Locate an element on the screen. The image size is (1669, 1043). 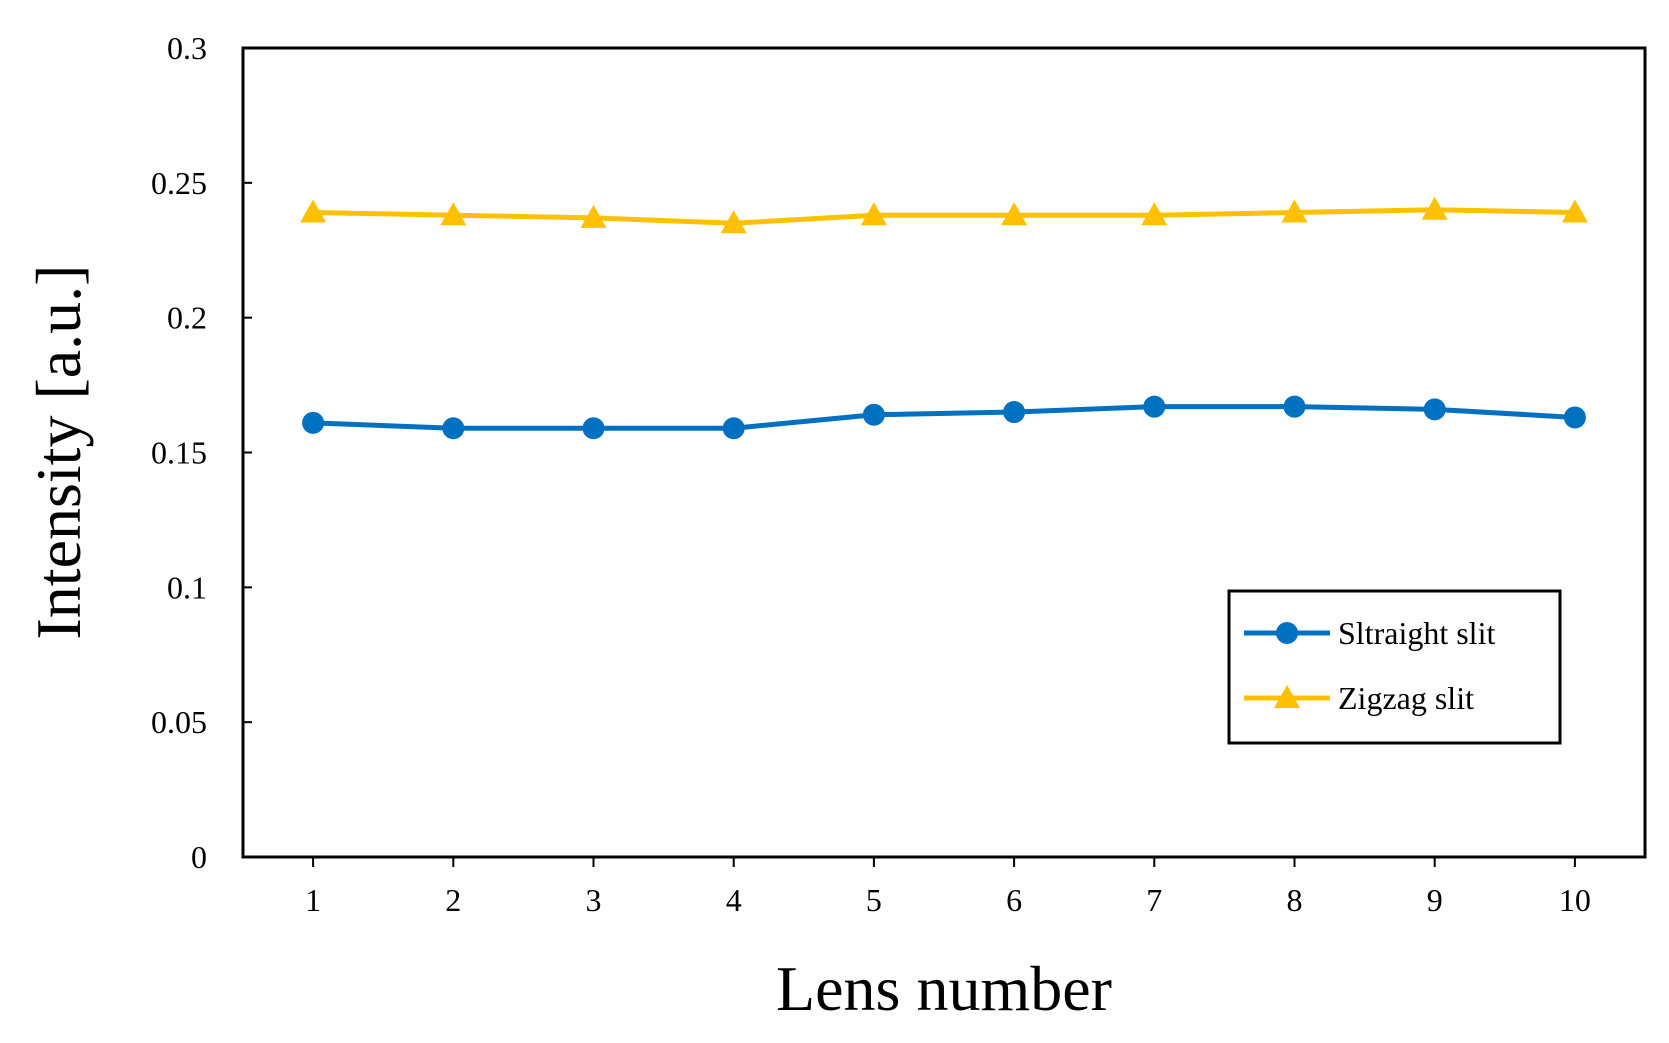
x-tick-label: 6 is located at coordinates (1014, 900).